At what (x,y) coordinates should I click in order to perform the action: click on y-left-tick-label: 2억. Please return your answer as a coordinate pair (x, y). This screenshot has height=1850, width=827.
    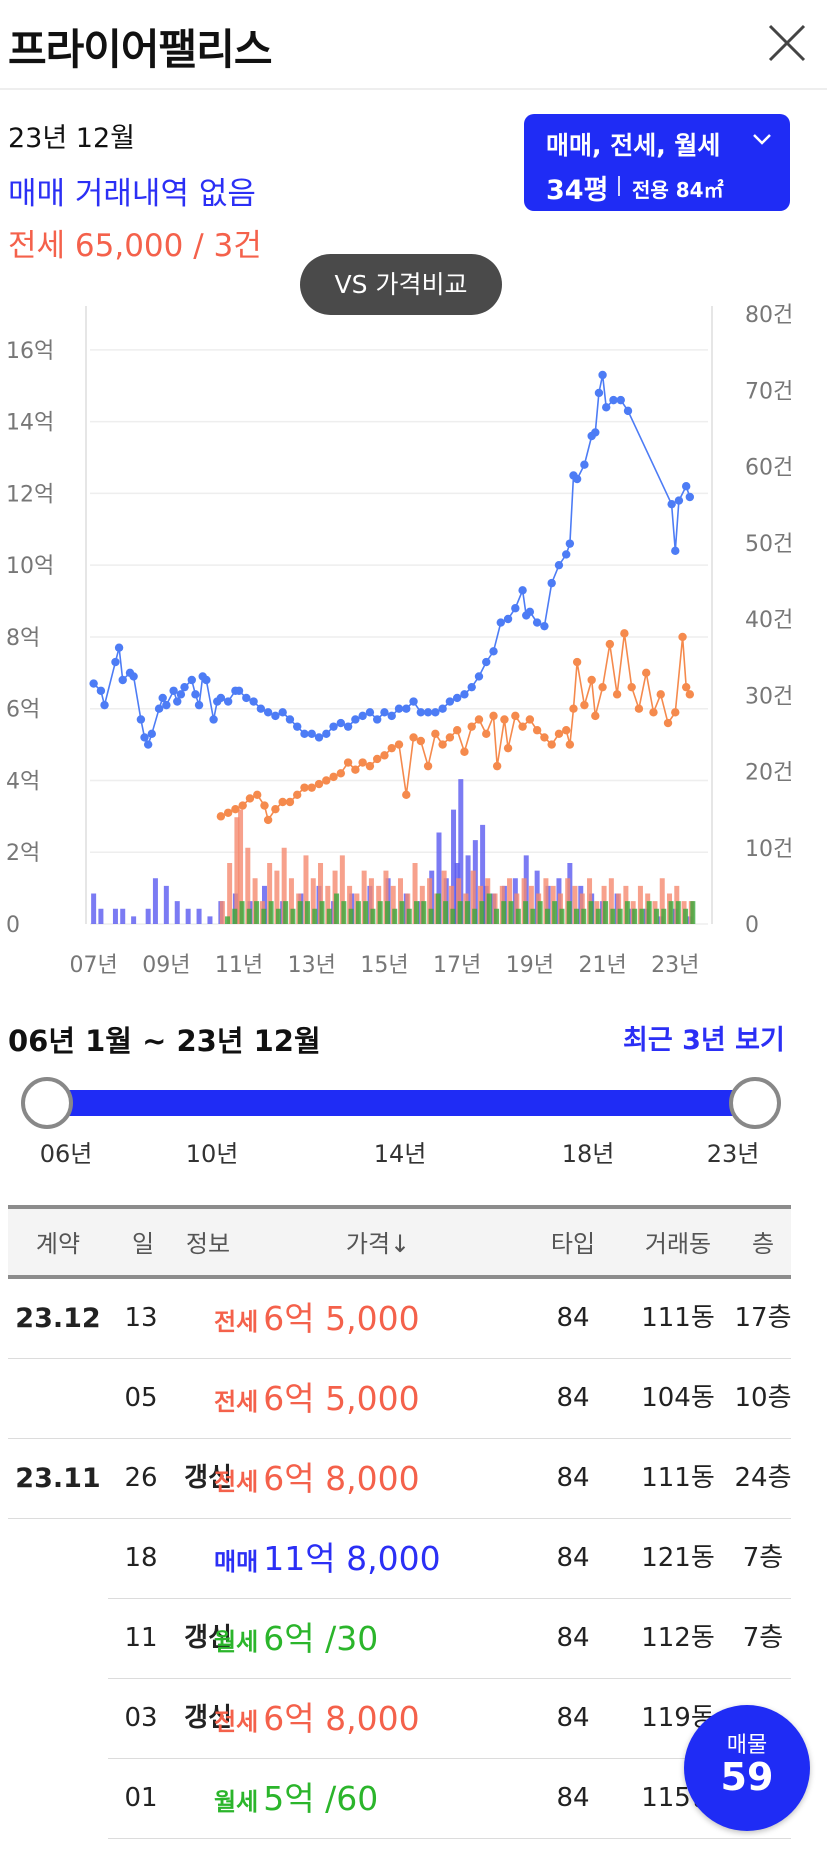
    Looking at the image, I should click on (23, 853).